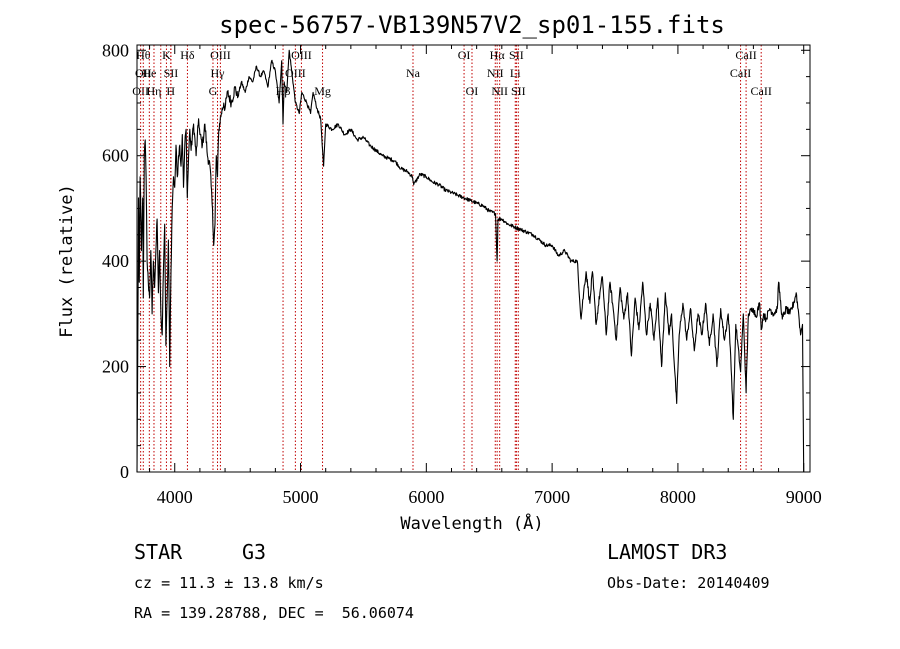 The image size is (900, 649). I want to click on spectral-line-label: K, so click(166, 55).